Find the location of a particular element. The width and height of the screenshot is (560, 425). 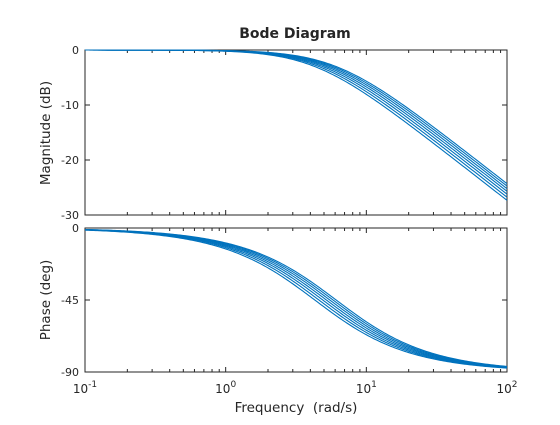

phase-y-label: Phase (deg) is located at coordinates (46, 300).